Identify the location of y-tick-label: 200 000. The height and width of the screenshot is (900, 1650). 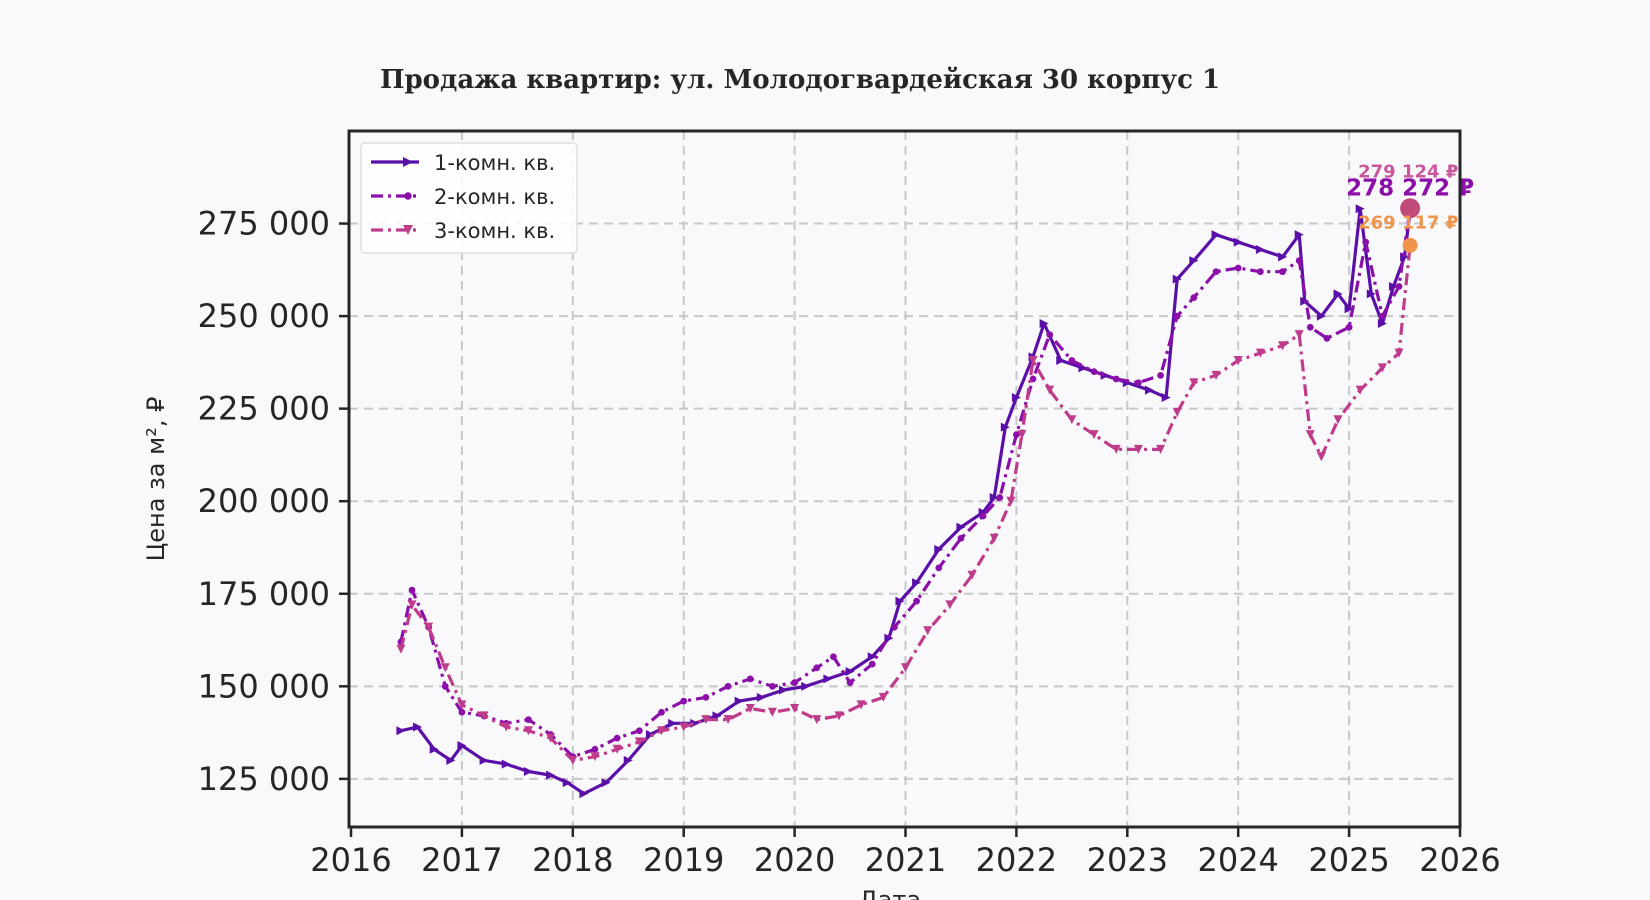
(264, 501).